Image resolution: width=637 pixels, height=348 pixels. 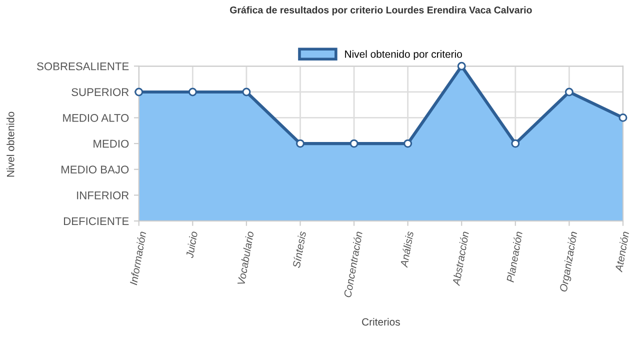 I want to click on x-tick-label: Juicio, so click(x=192, y=244).